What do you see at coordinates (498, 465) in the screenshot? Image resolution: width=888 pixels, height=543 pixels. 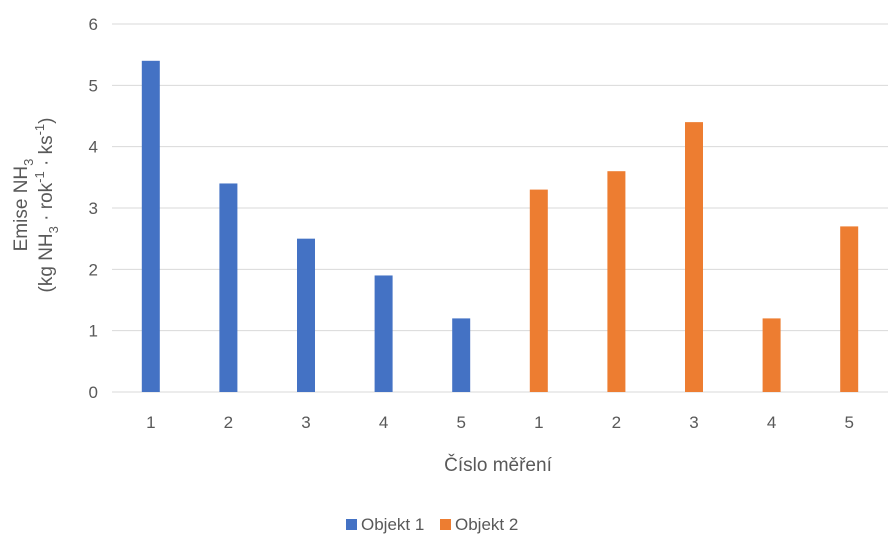 I see `x-axis-title: Číslo měření` at bounding box center [498, 465].